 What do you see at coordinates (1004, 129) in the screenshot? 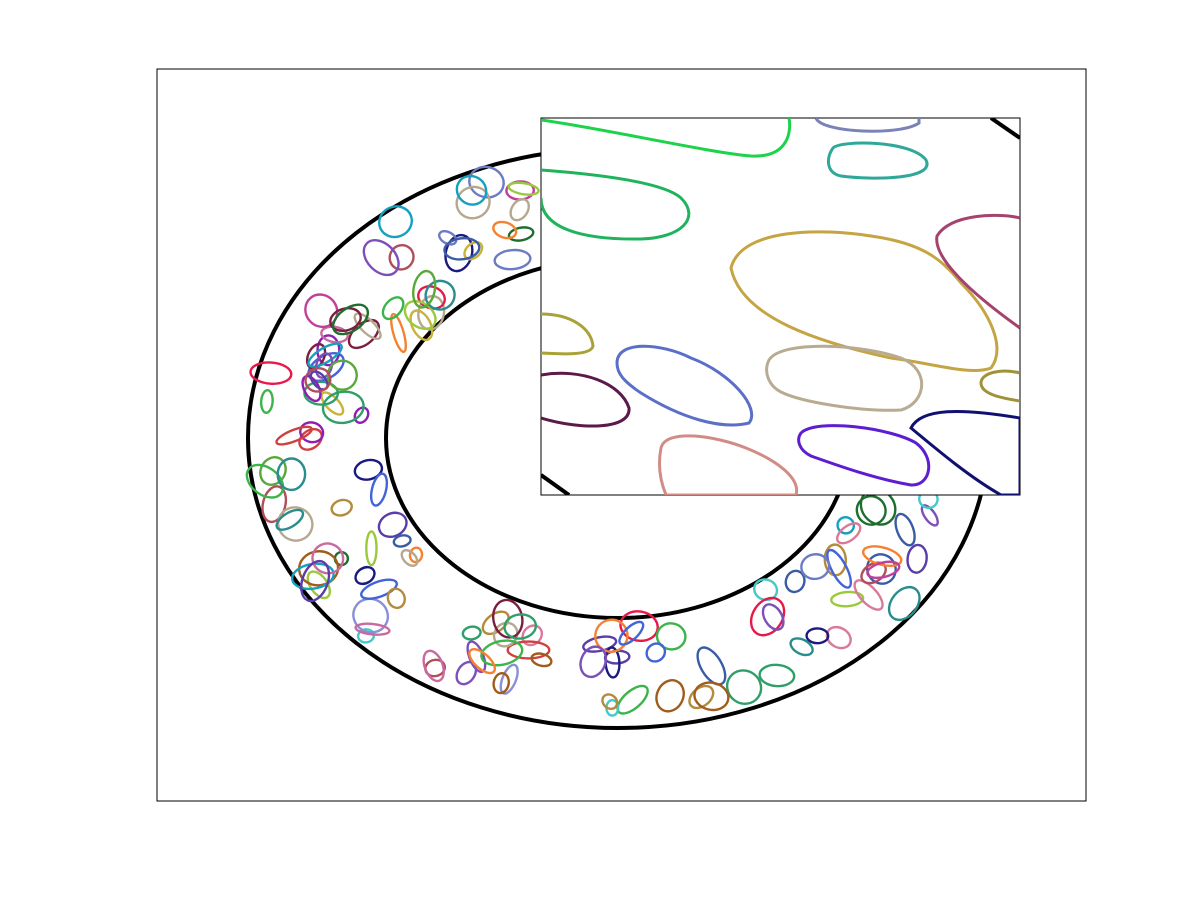
I see `inset-boundary-top-right` at bounding box center [1004, 129].